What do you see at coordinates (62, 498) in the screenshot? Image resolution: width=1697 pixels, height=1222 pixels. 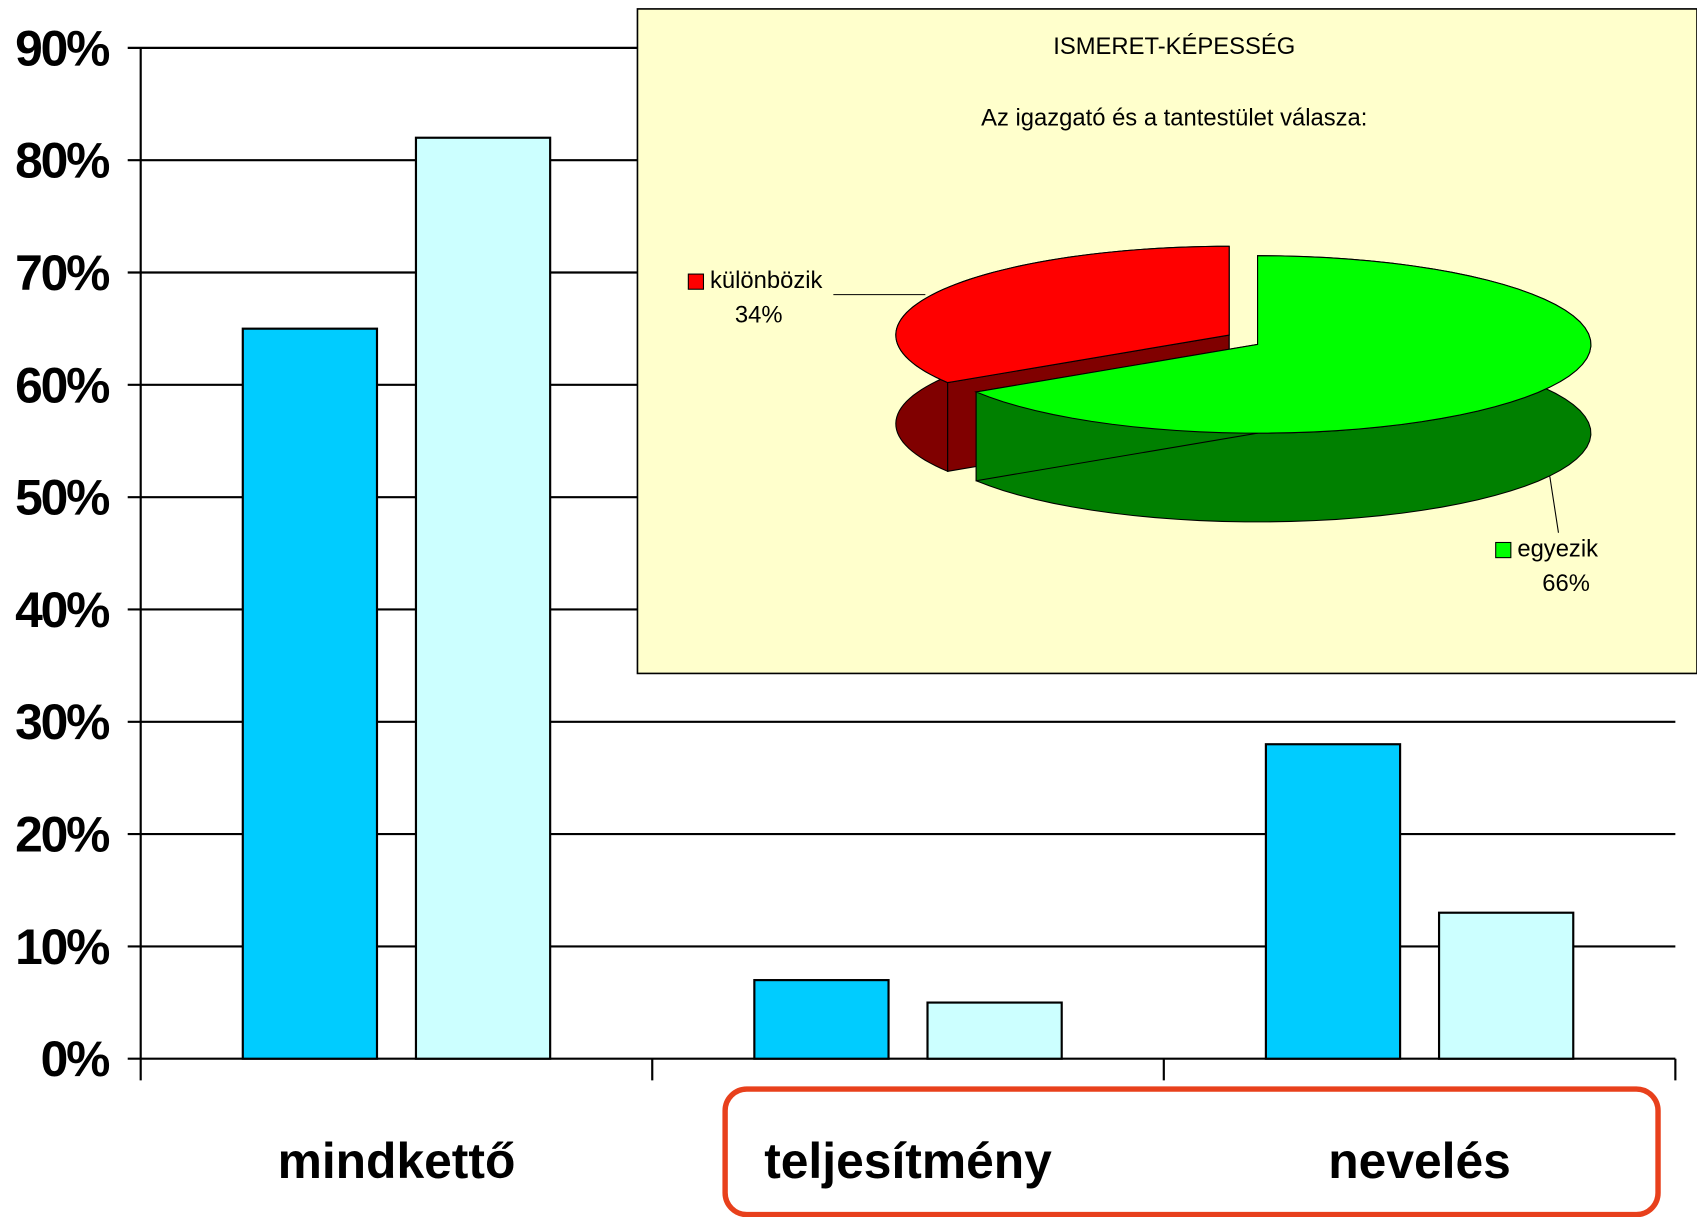 I see `y-tick-label: 50%` at bounding box center [62, 498].